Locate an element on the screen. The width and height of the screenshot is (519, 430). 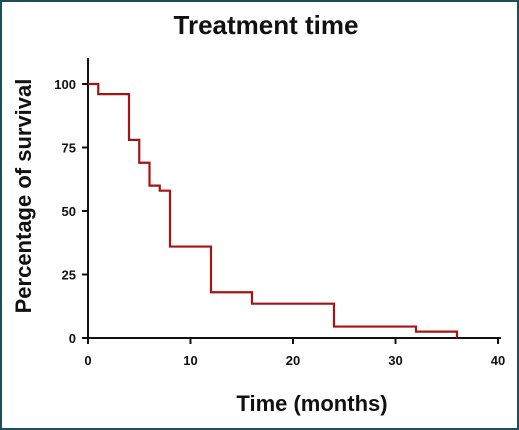
x-tick-label: 10 is located at coordinates (190, 360).